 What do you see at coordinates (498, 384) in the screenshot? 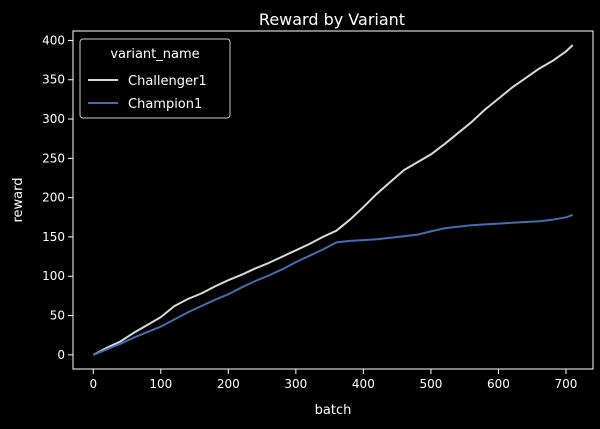
I see `x-tick-label: 600` at bounding box center [498, 384].